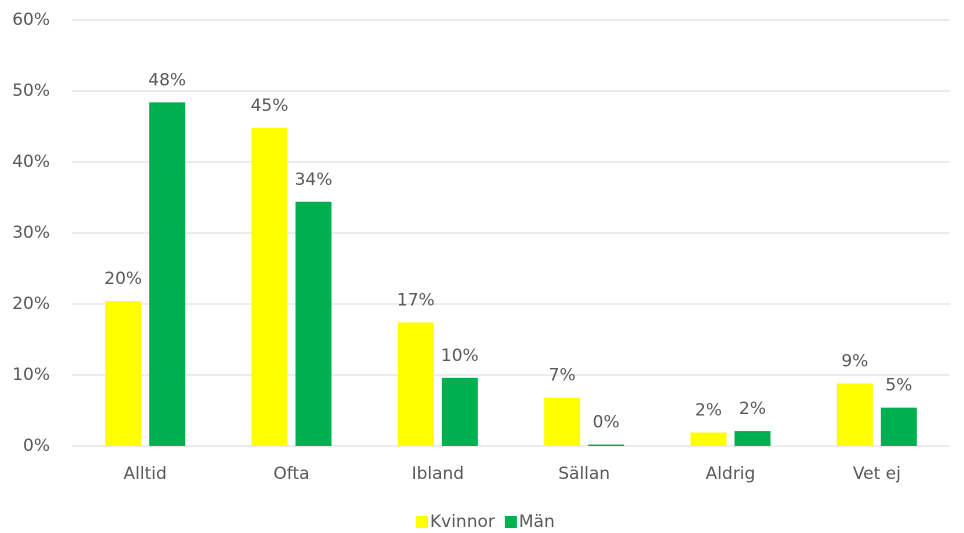 This screenshot has height=533, width=964. Describe the element at coordinates (438, 474) in the screenshot. I see `x-tick-label: Ibland` at that location.